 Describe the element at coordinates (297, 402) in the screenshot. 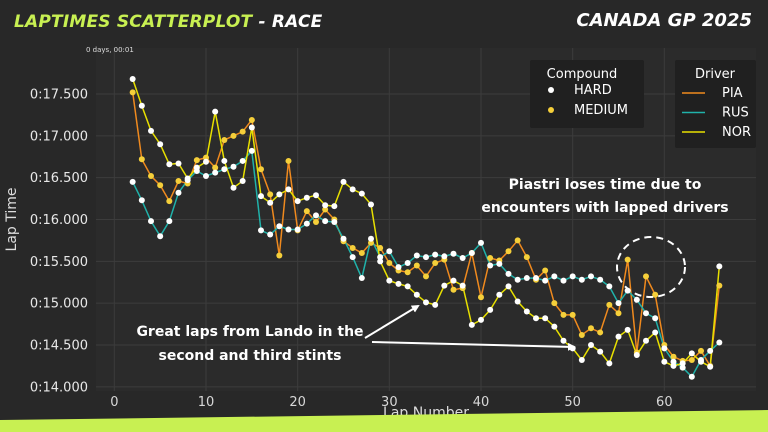

I see `x-tick-label: 20` at that location.